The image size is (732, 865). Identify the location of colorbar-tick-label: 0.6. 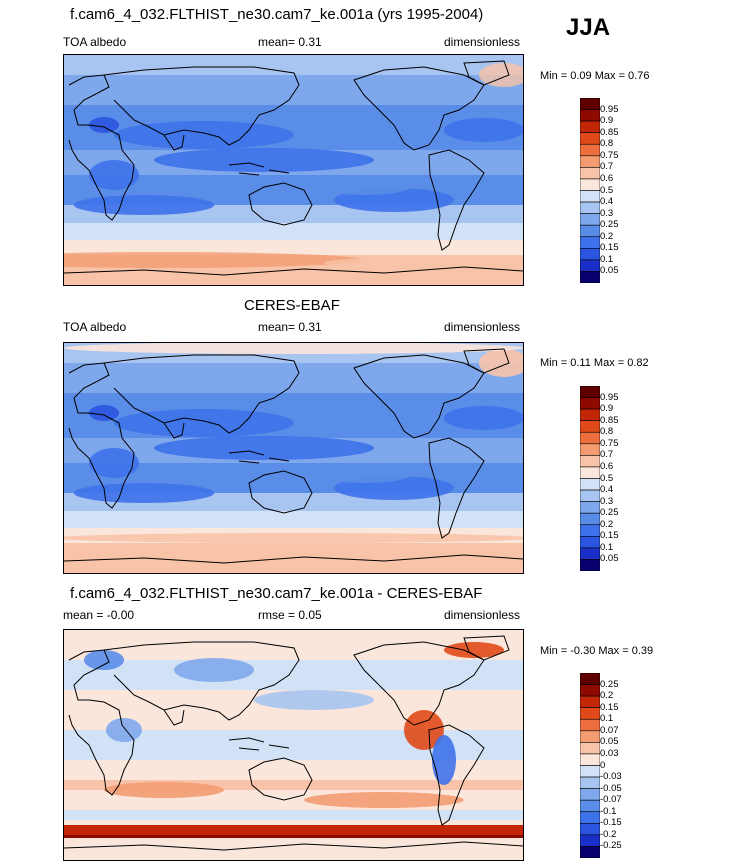
(607, 178).